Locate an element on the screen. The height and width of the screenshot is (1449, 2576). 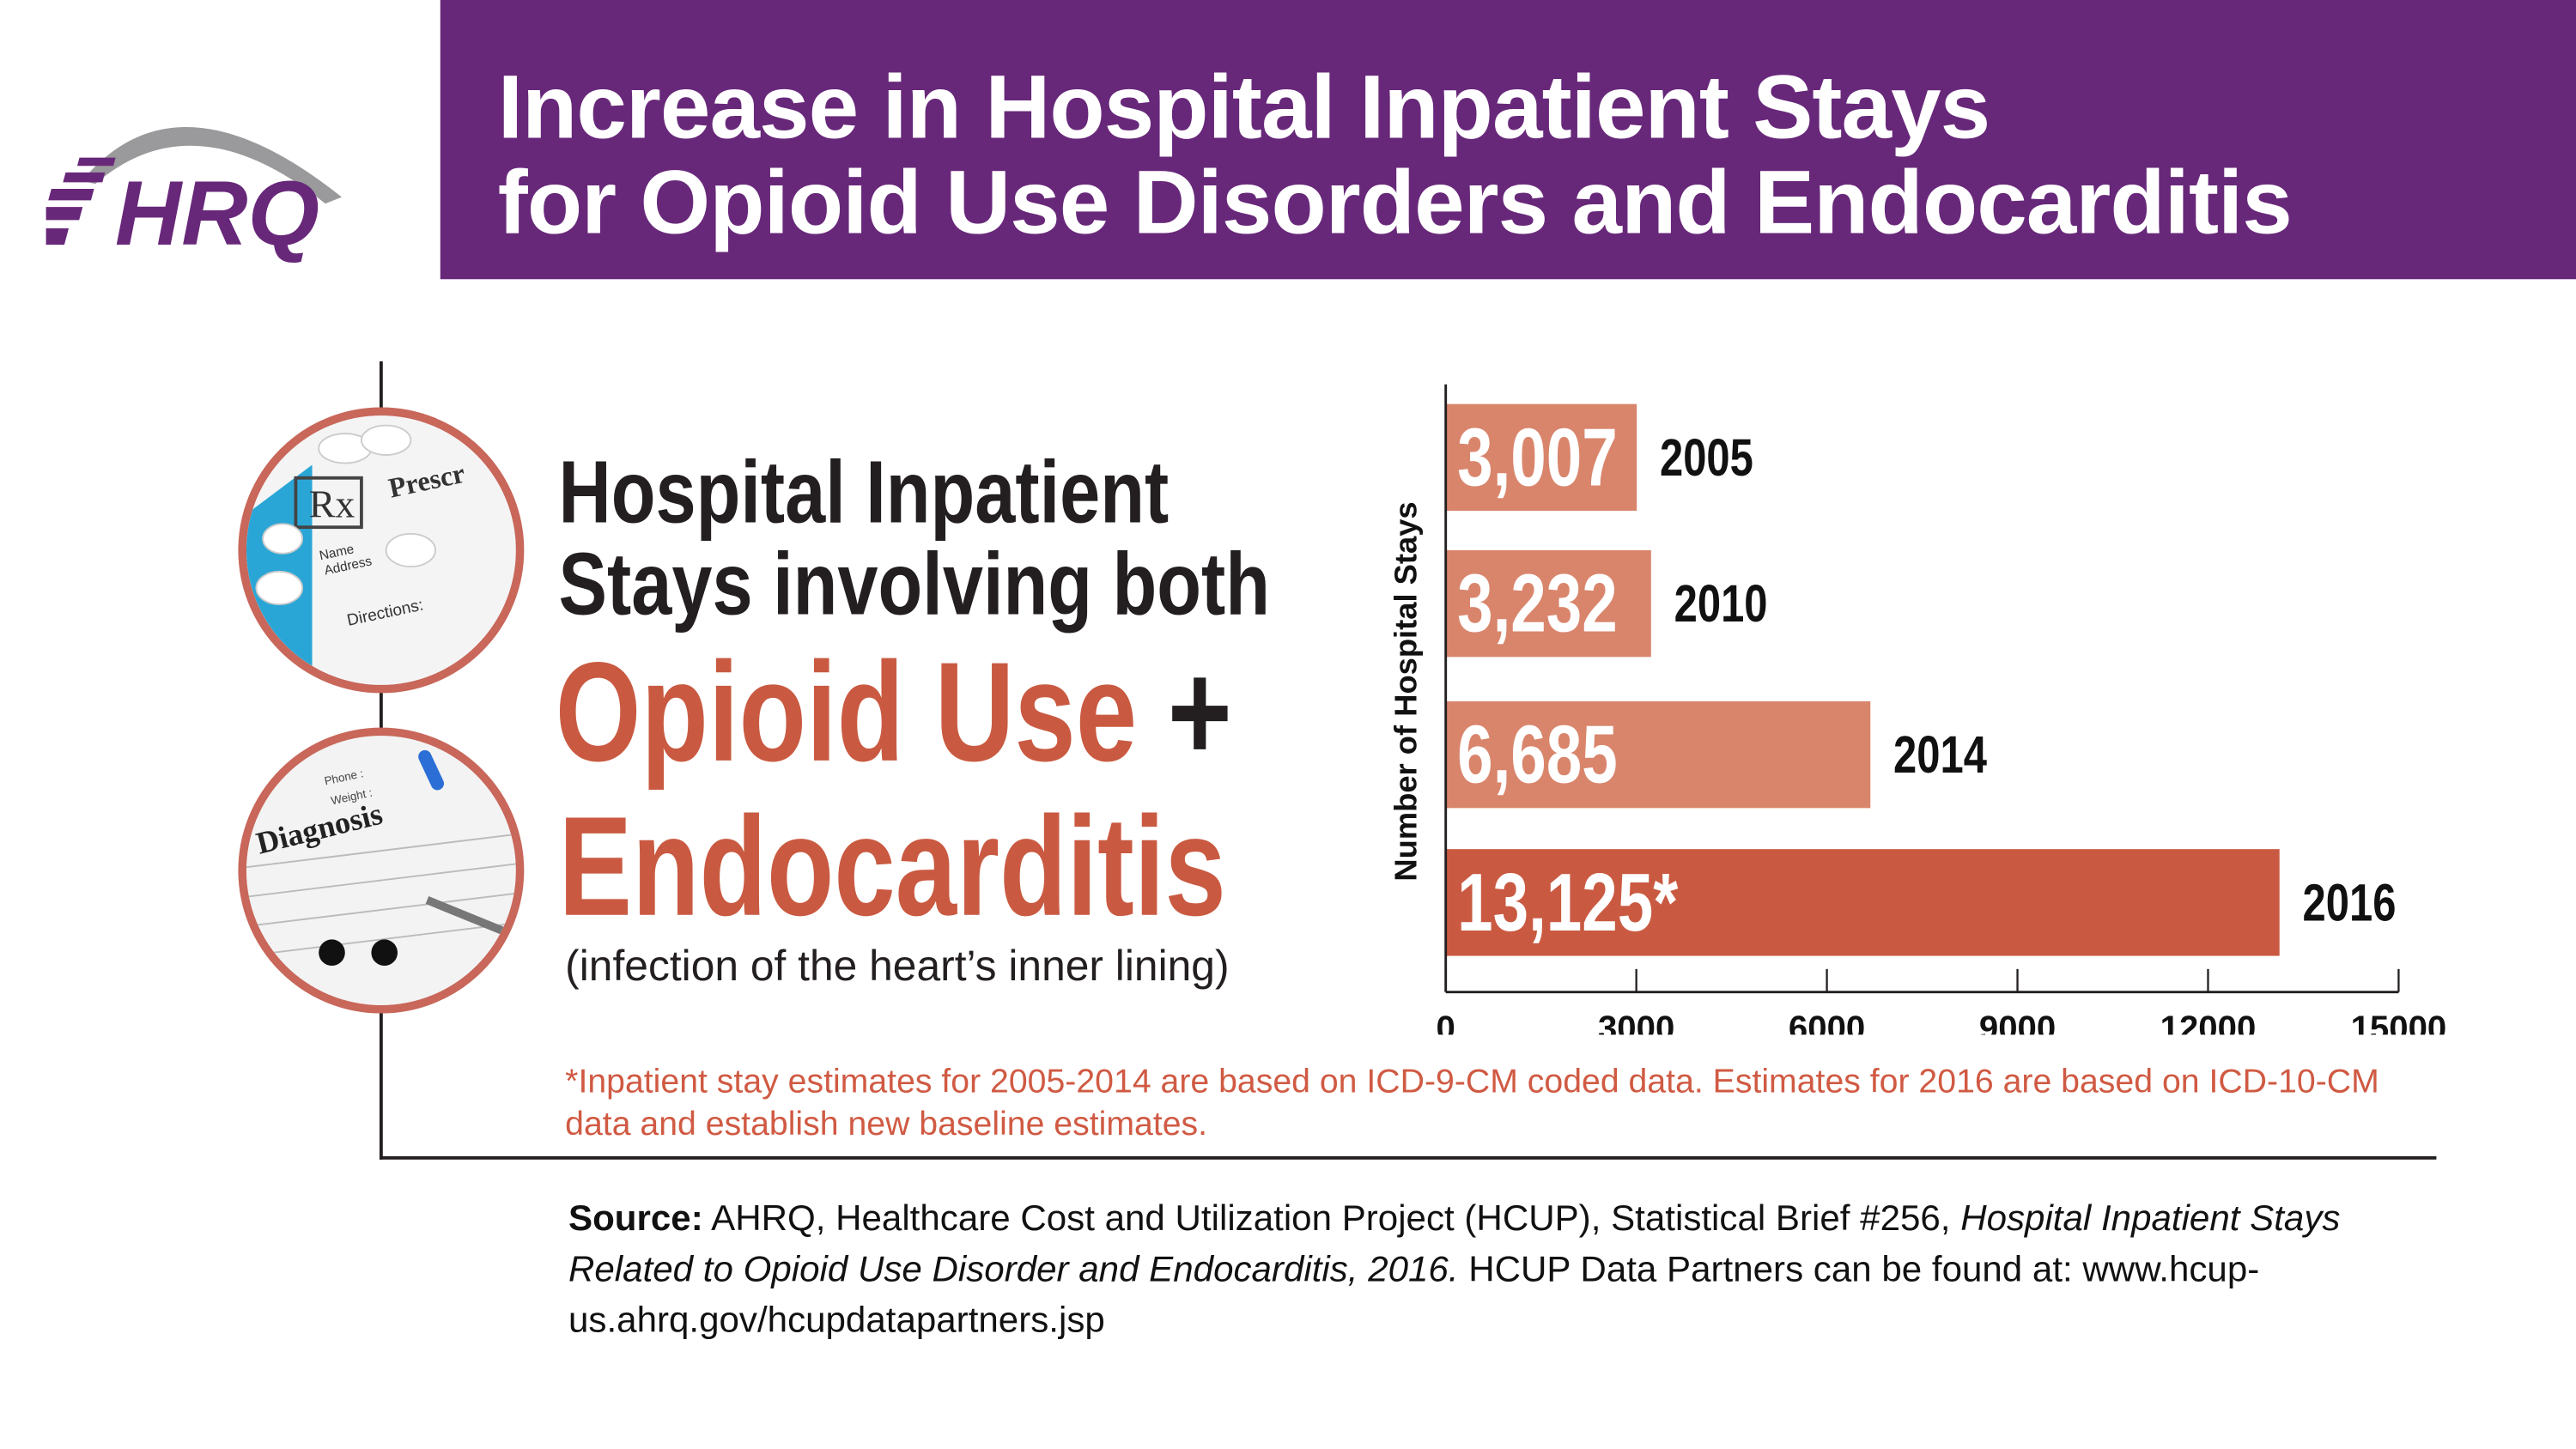
ahrq-logo: HRQ is located at coordinates (194, 194).